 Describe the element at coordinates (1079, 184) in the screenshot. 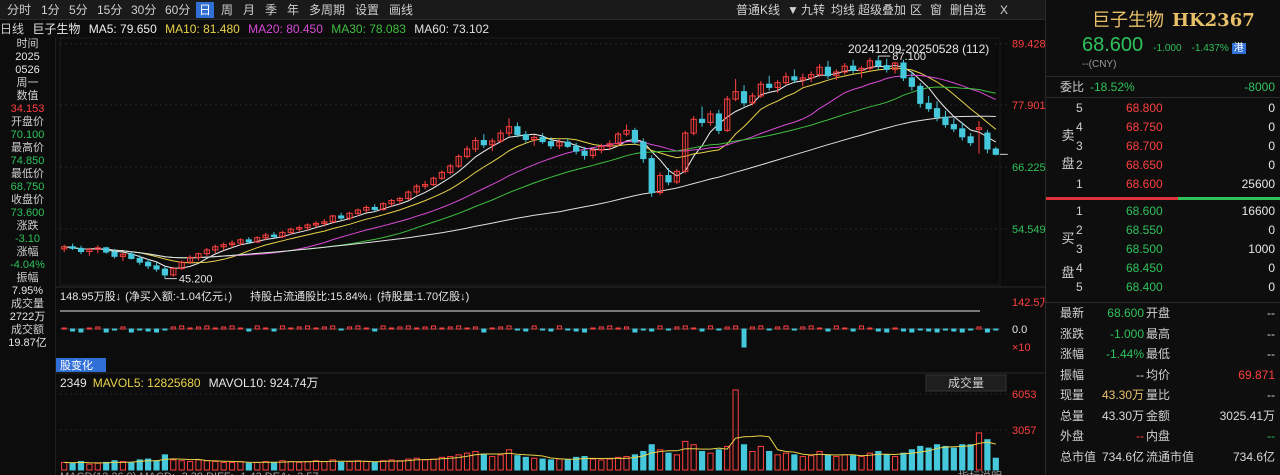

I see `ask-level: 1` at that location.